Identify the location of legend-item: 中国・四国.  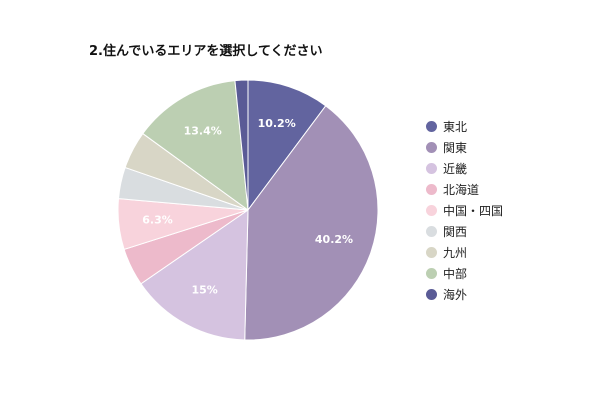
(464, 210).